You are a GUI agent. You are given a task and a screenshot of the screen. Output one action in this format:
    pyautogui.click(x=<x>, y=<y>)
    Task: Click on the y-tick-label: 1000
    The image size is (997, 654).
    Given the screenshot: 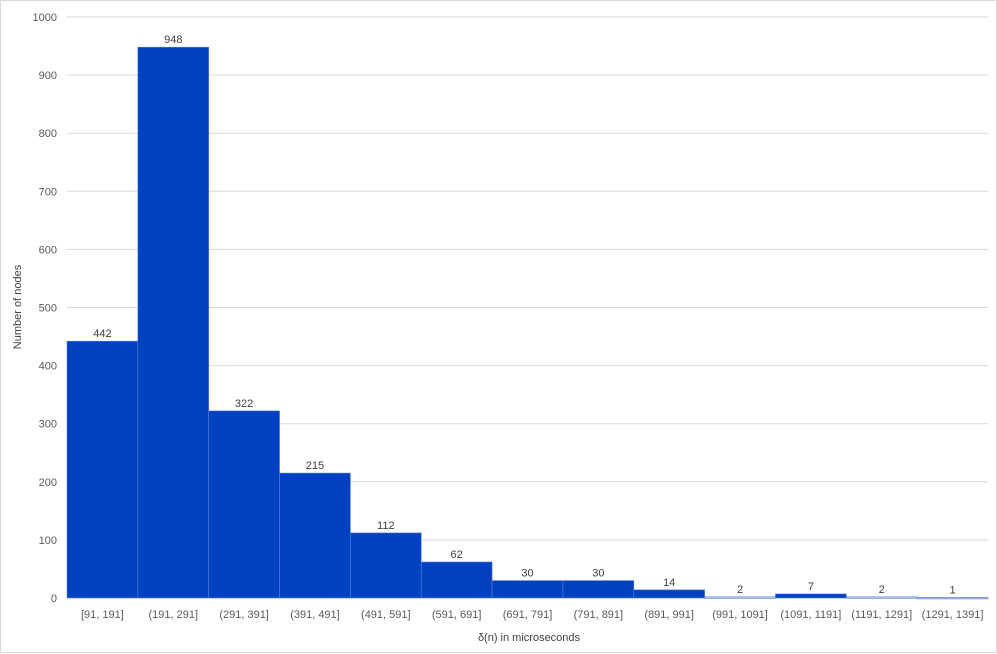 What is the action you would take?
    pyautogui.click(x=45, y=18)
    